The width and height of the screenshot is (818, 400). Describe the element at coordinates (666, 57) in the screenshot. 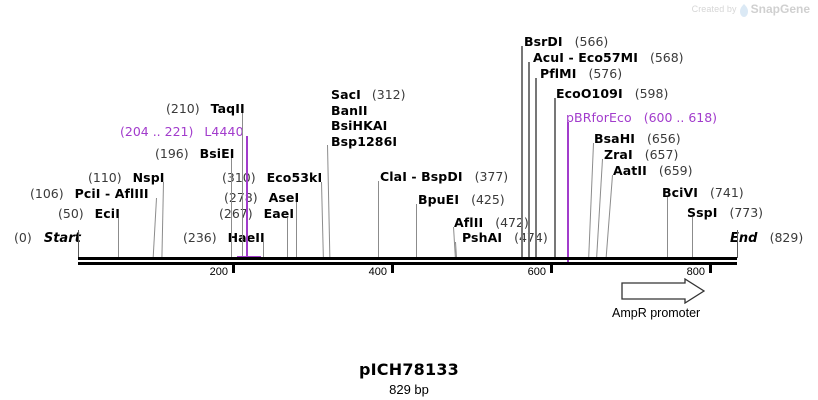

I see `site-position: (568)` at that location.